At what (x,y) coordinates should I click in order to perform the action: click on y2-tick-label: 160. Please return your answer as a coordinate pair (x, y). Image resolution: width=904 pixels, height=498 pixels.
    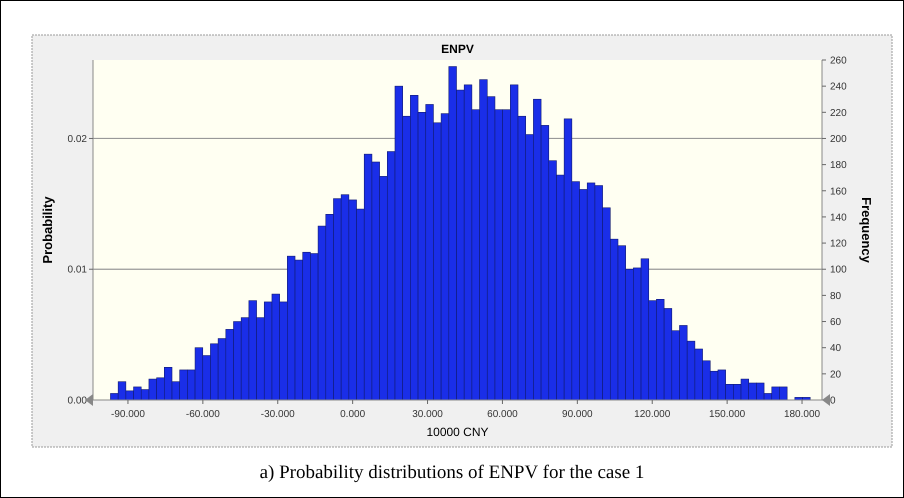
    Looking at the image, I should click on (839, 192).